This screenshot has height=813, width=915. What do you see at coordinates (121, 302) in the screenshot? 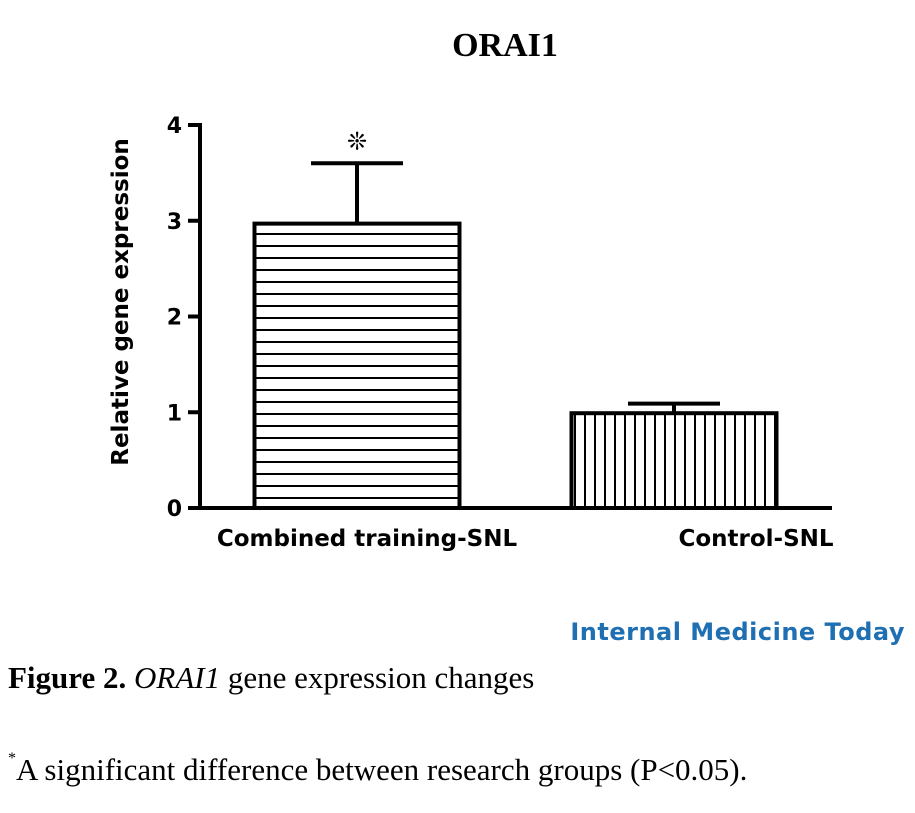
I see `y-axis-label: Relative gene expression` at bounding box center [121, 302].